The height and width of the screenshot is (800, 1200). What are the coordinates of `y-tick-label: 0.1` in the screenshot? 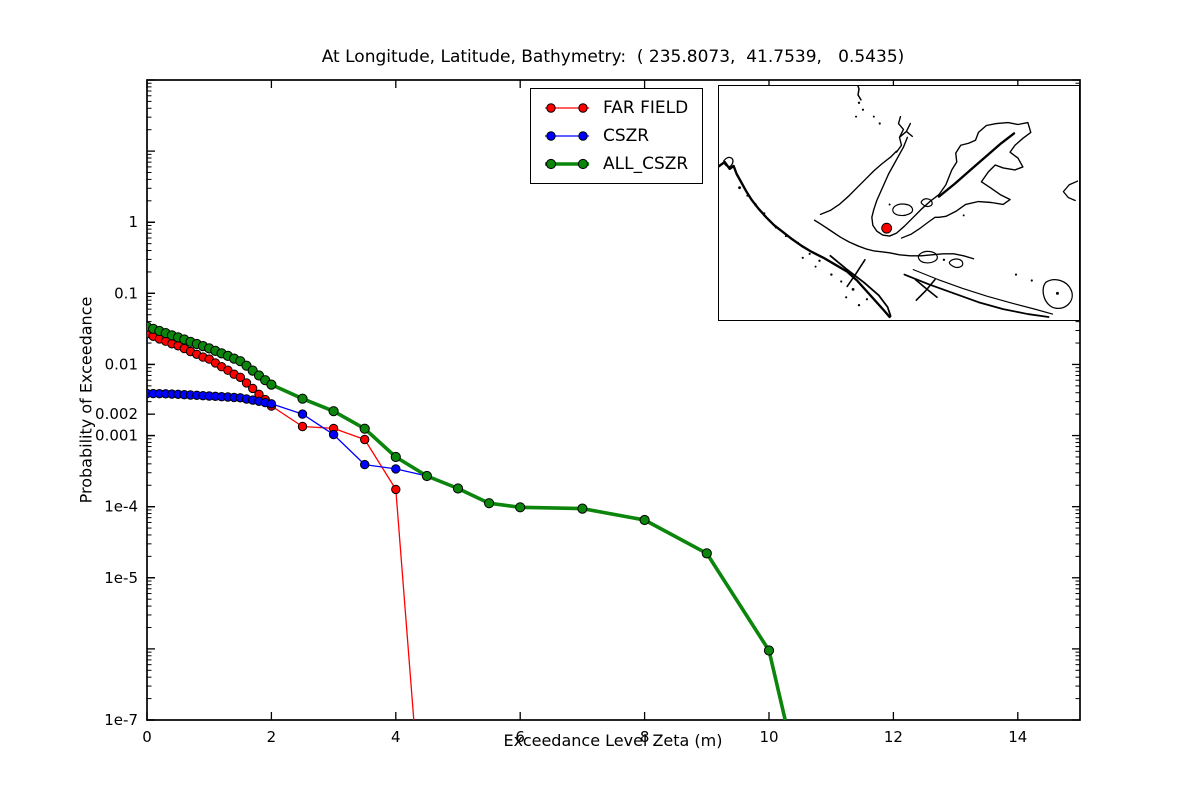 It's located at (126, 293).